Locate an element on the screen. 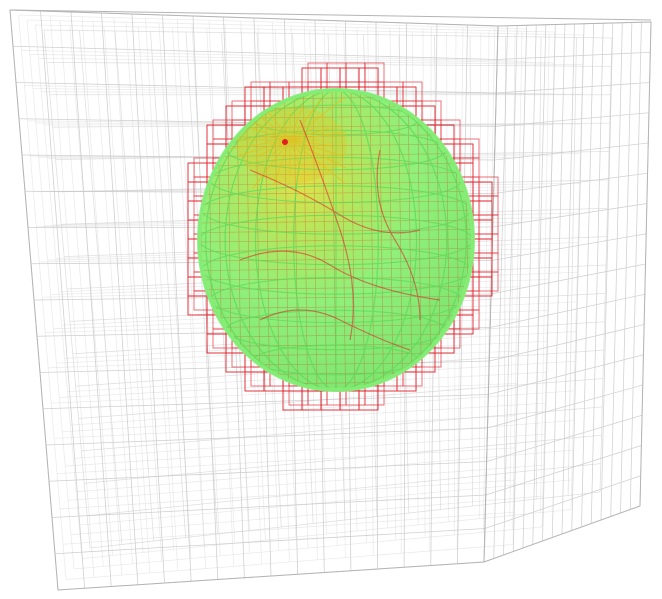 This screenshot has width=662, height=599. meridian-line is located at coordinates (336, 240).